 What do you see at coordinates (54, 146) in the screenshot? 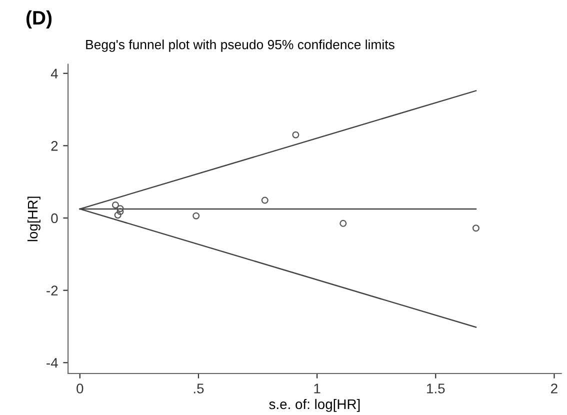
I see `y-tick-label: 2` at bounding box center [54, 146].